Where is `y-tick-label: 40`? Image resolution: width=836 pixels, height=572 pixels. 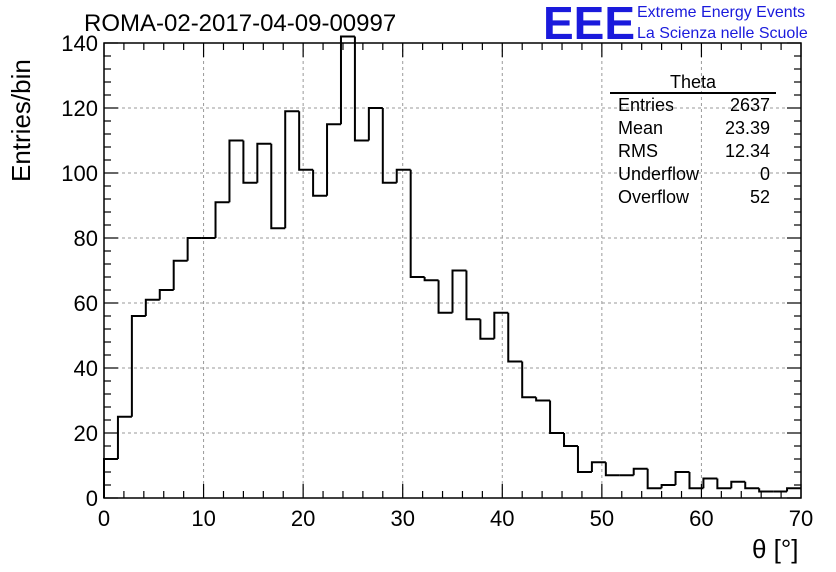 y-tick-label: 40 is located at coordinates (86, 368).